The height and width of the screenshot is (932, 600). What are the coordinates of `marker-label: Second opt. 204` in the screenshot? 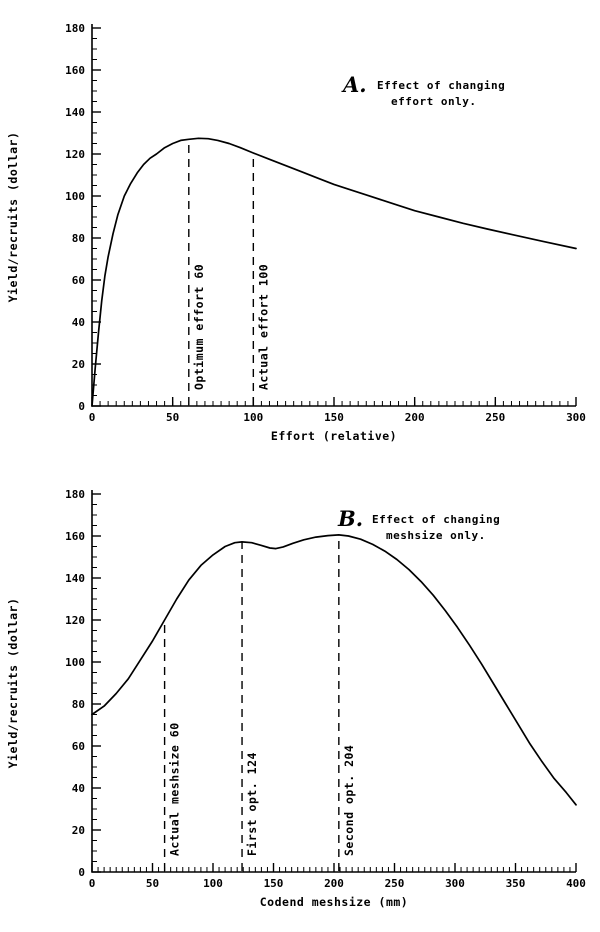 It's located at (349, 800).